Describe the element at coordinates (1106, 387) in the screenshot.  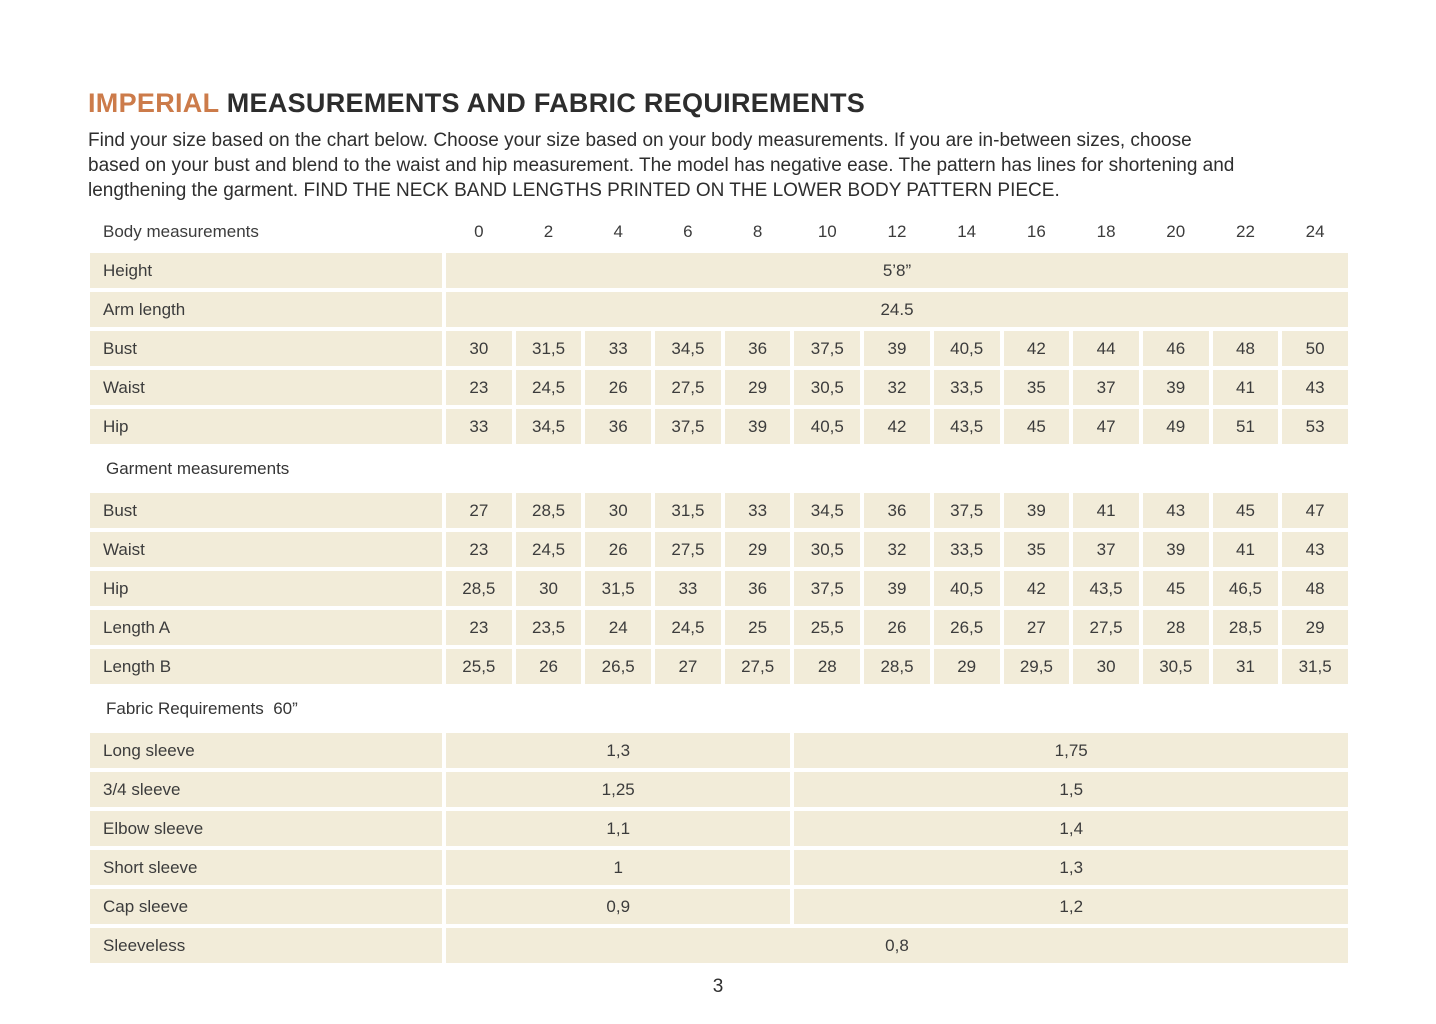
I see `value-cell: 37` at that location.